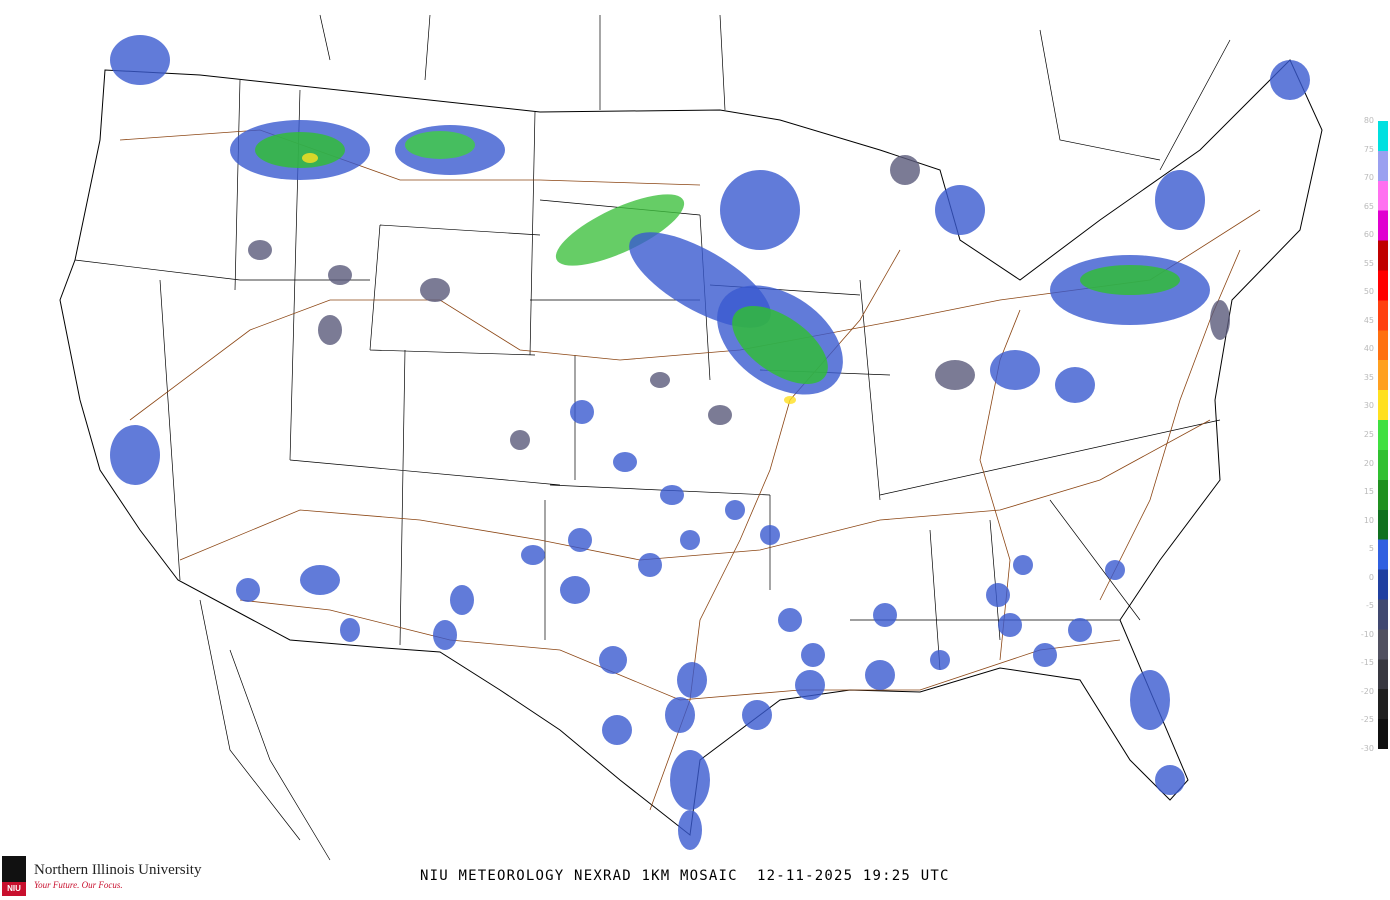 Image resolution: width=1390 pixels, height=900 pixels. I want to click on colorbar-label: -10, so click(1367, 634).